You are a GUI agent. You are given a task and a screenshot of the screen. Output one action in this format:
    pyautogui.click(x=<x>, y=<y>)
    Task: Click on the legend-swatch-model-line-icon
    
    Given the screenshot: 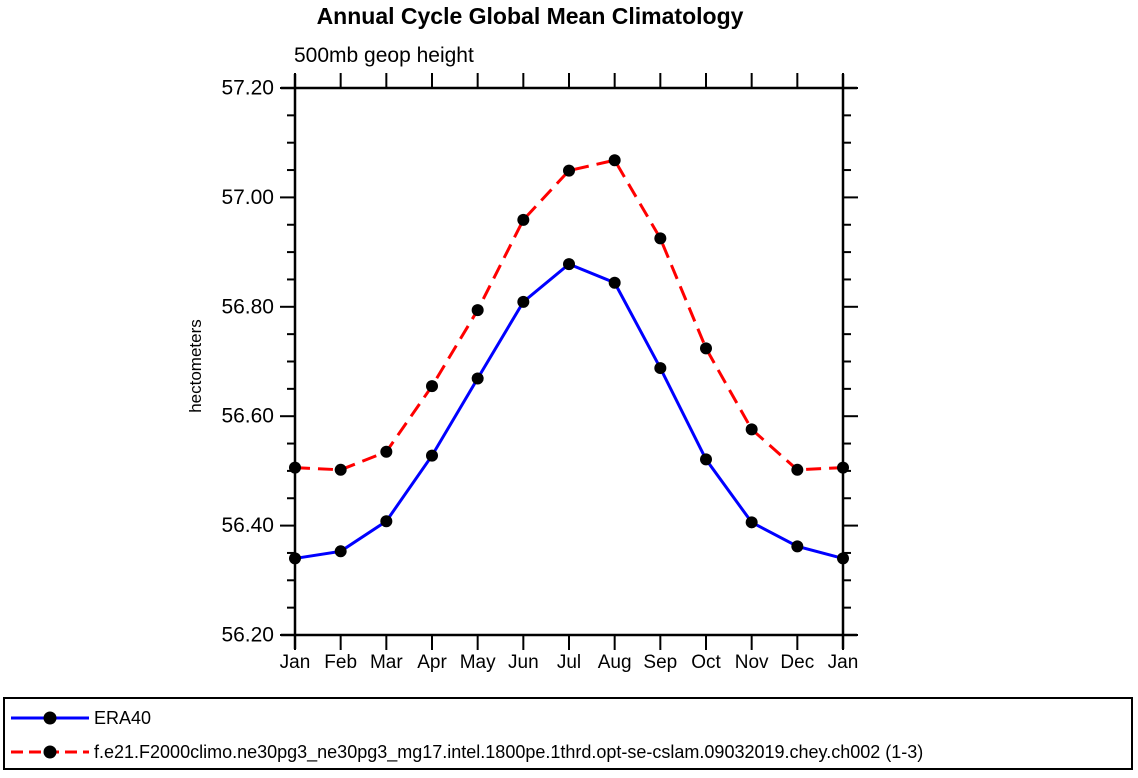 What is the action you would take?
    pyautogui.click(x=50, y=752)
    